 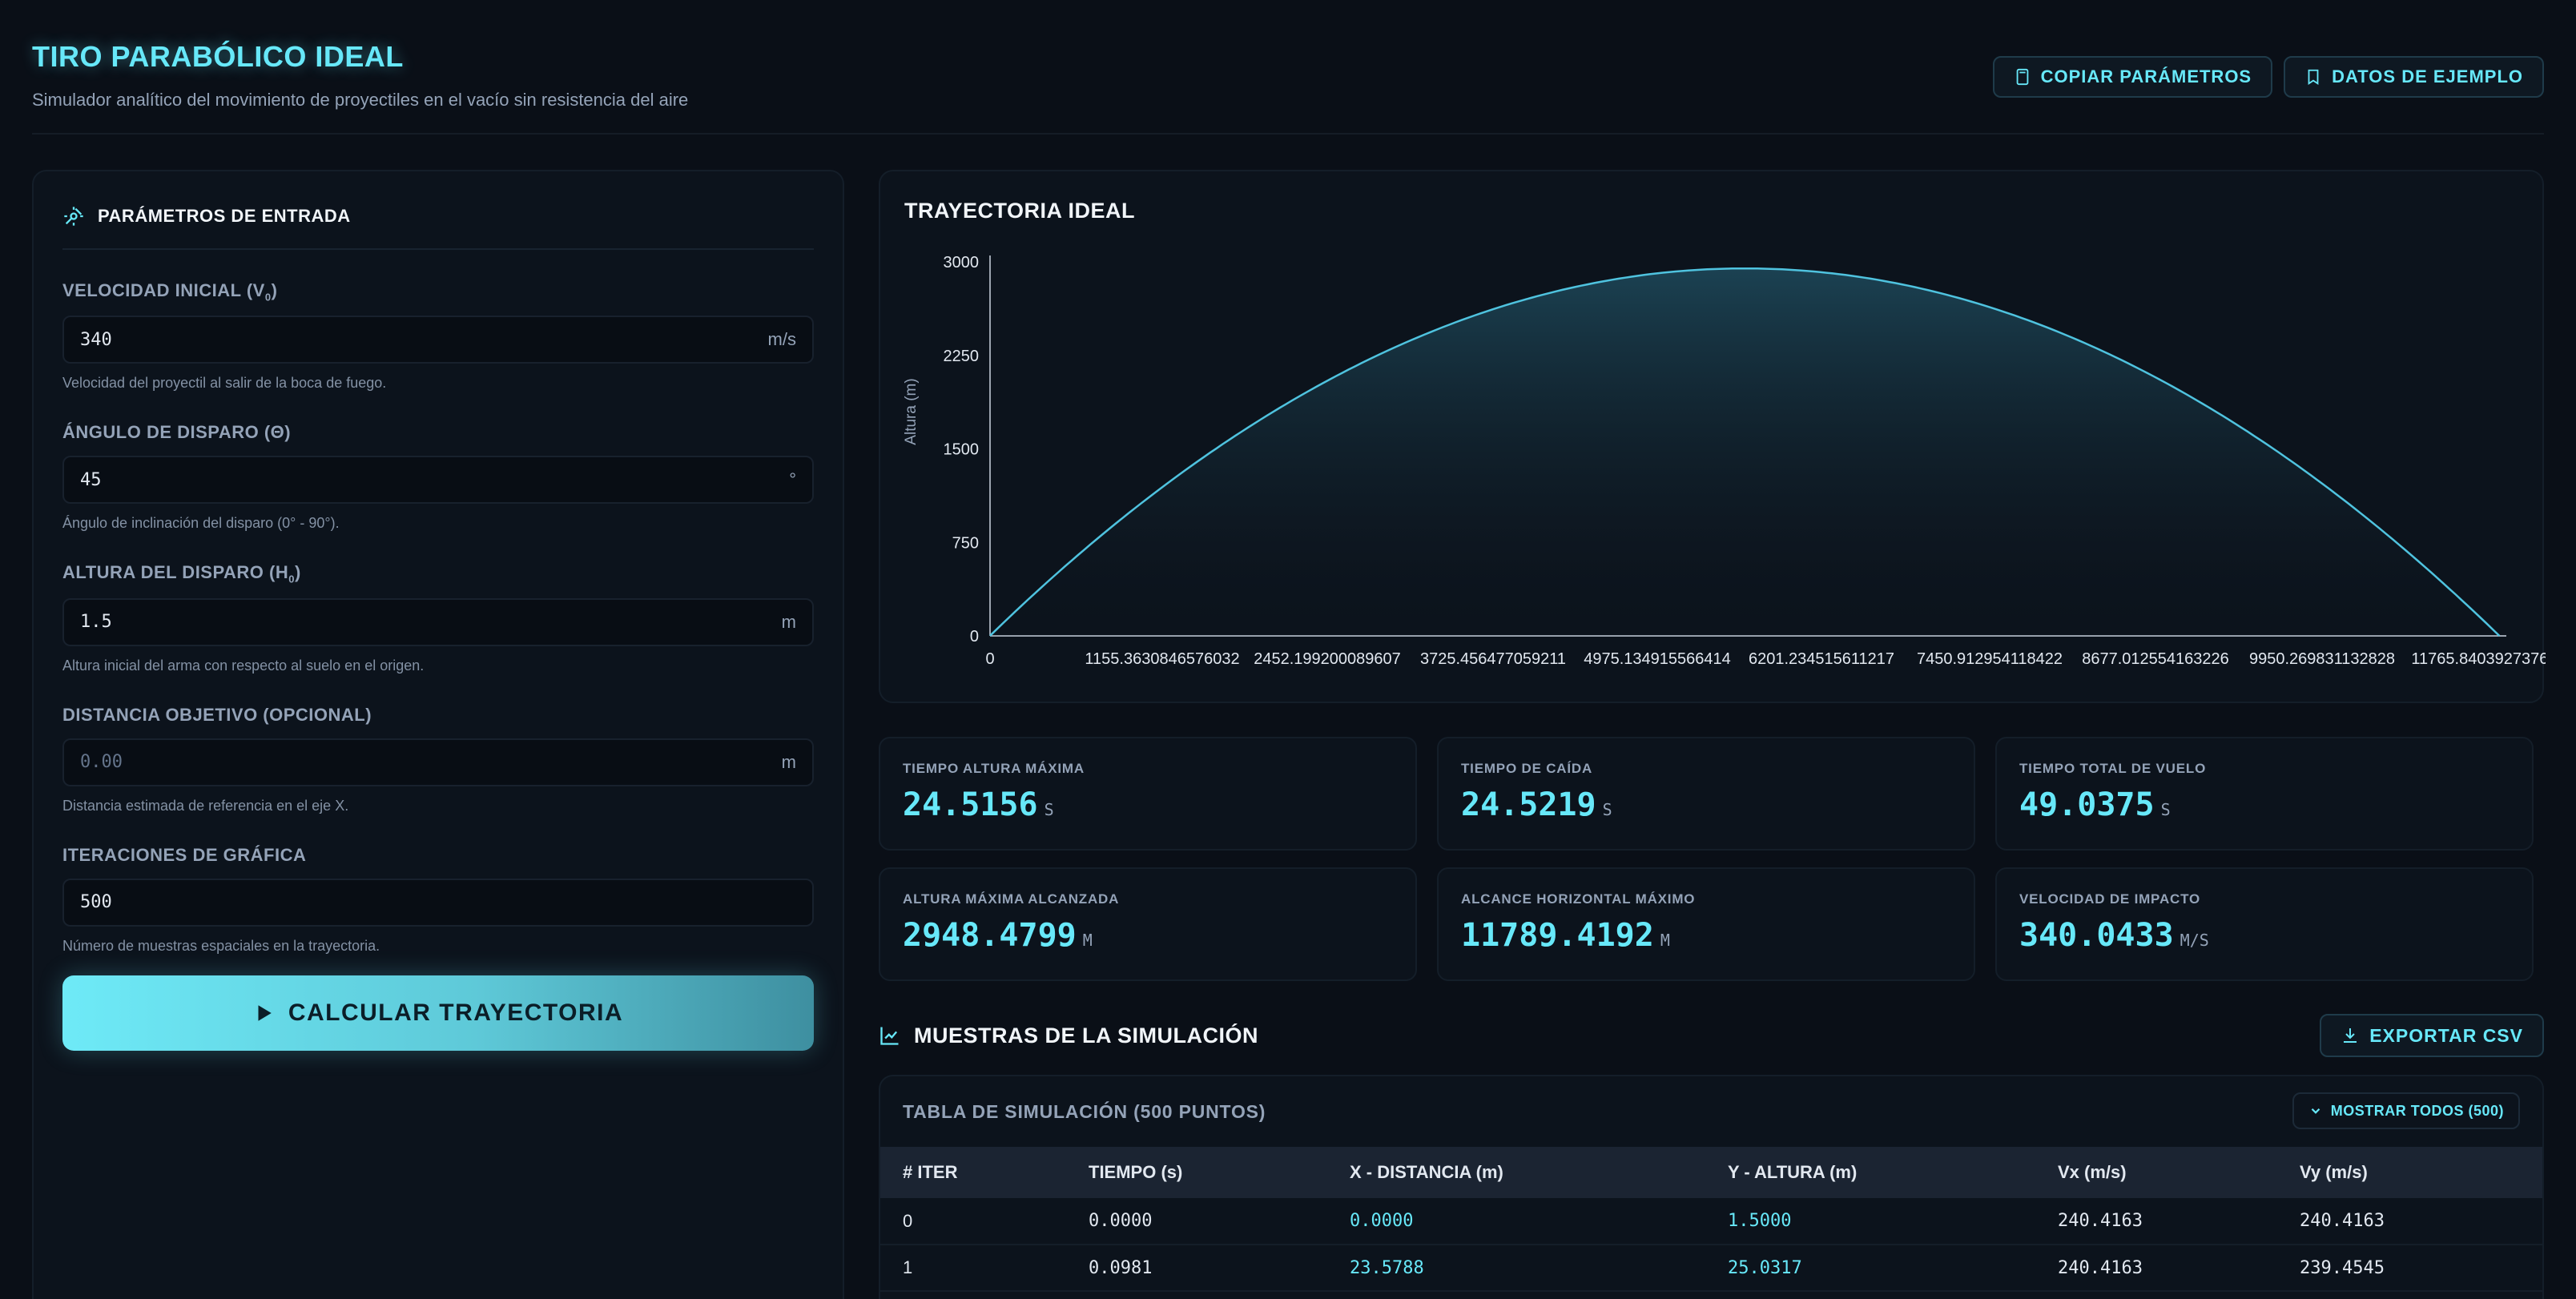 What do you see at coordinates (962, 357) in the screenshot?
I see `y-tick-label: 2250` at bounding box center [962, 357].